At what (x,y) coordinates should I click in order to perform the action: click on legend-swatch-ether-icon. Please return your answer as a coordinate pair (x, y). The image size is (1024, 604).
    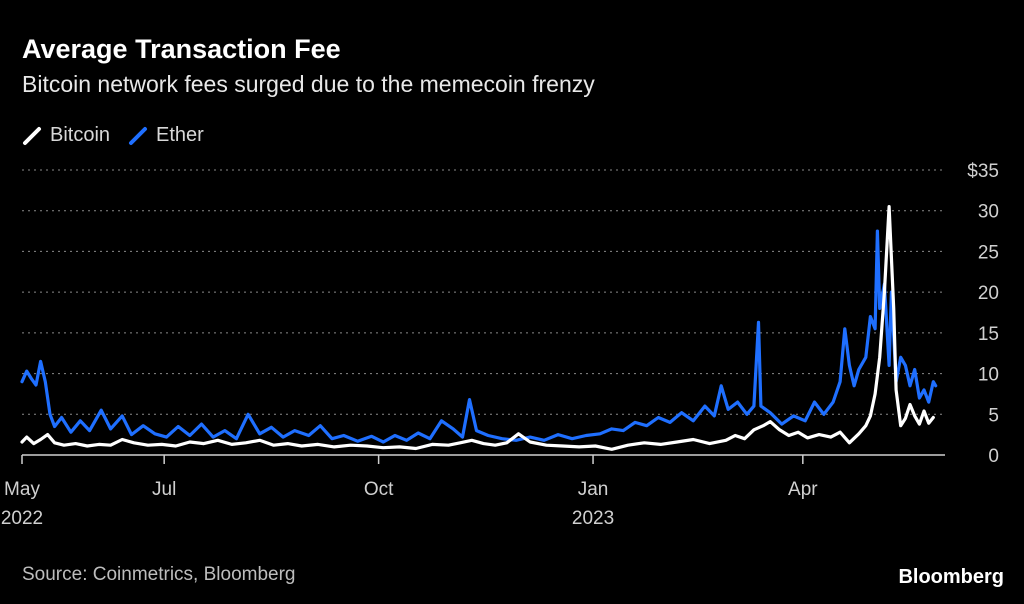
    Looking at the image, I should click on (138, 135).